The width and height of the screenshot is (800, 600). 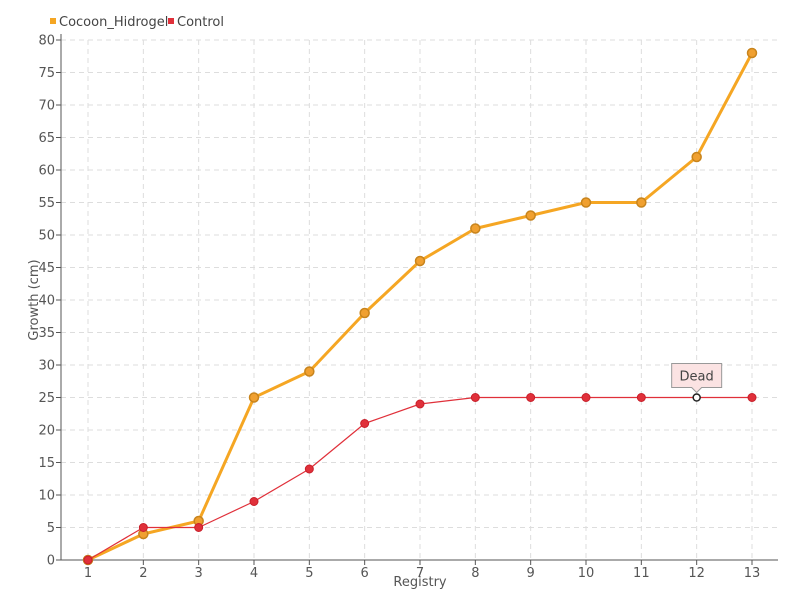 What do you see at coordinates (46, 236) in the screenshot?
I see `y-tick-label: 50` at bounding box center [46, 236].